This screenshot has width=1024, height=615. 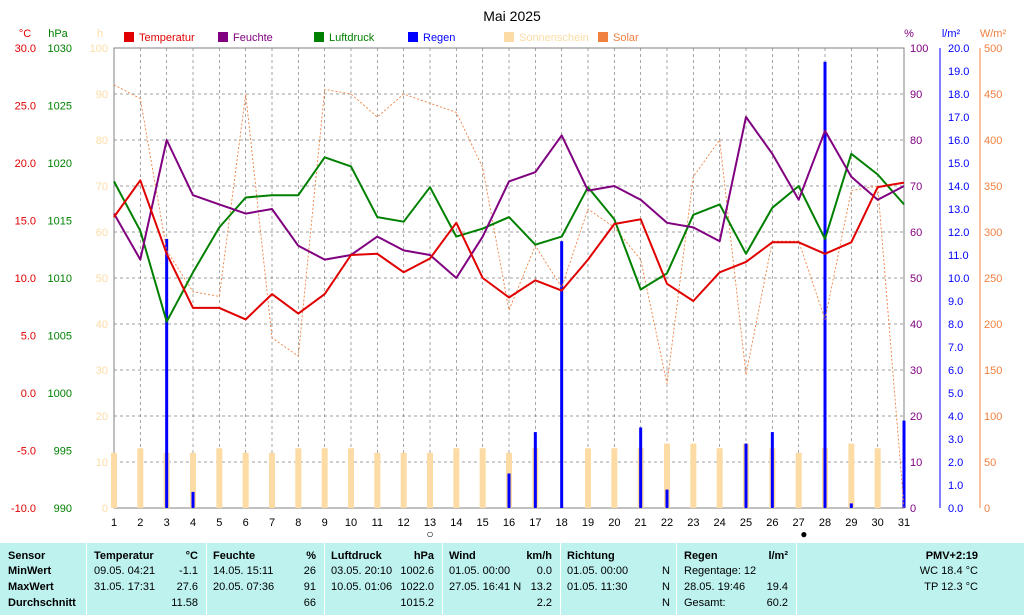 What do you see at coordinates (541, 587) in the screenshot?
I see `stats-wind-max: 13.2` at bounding box center [541, 587].